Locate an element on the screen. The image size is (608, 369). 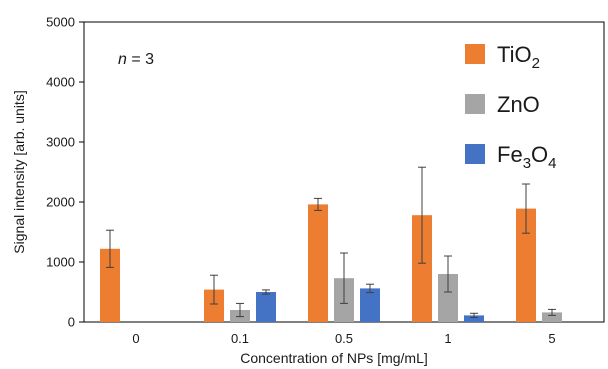
sample-size-annotation: n = 3 is located at coordinates (136, 59).